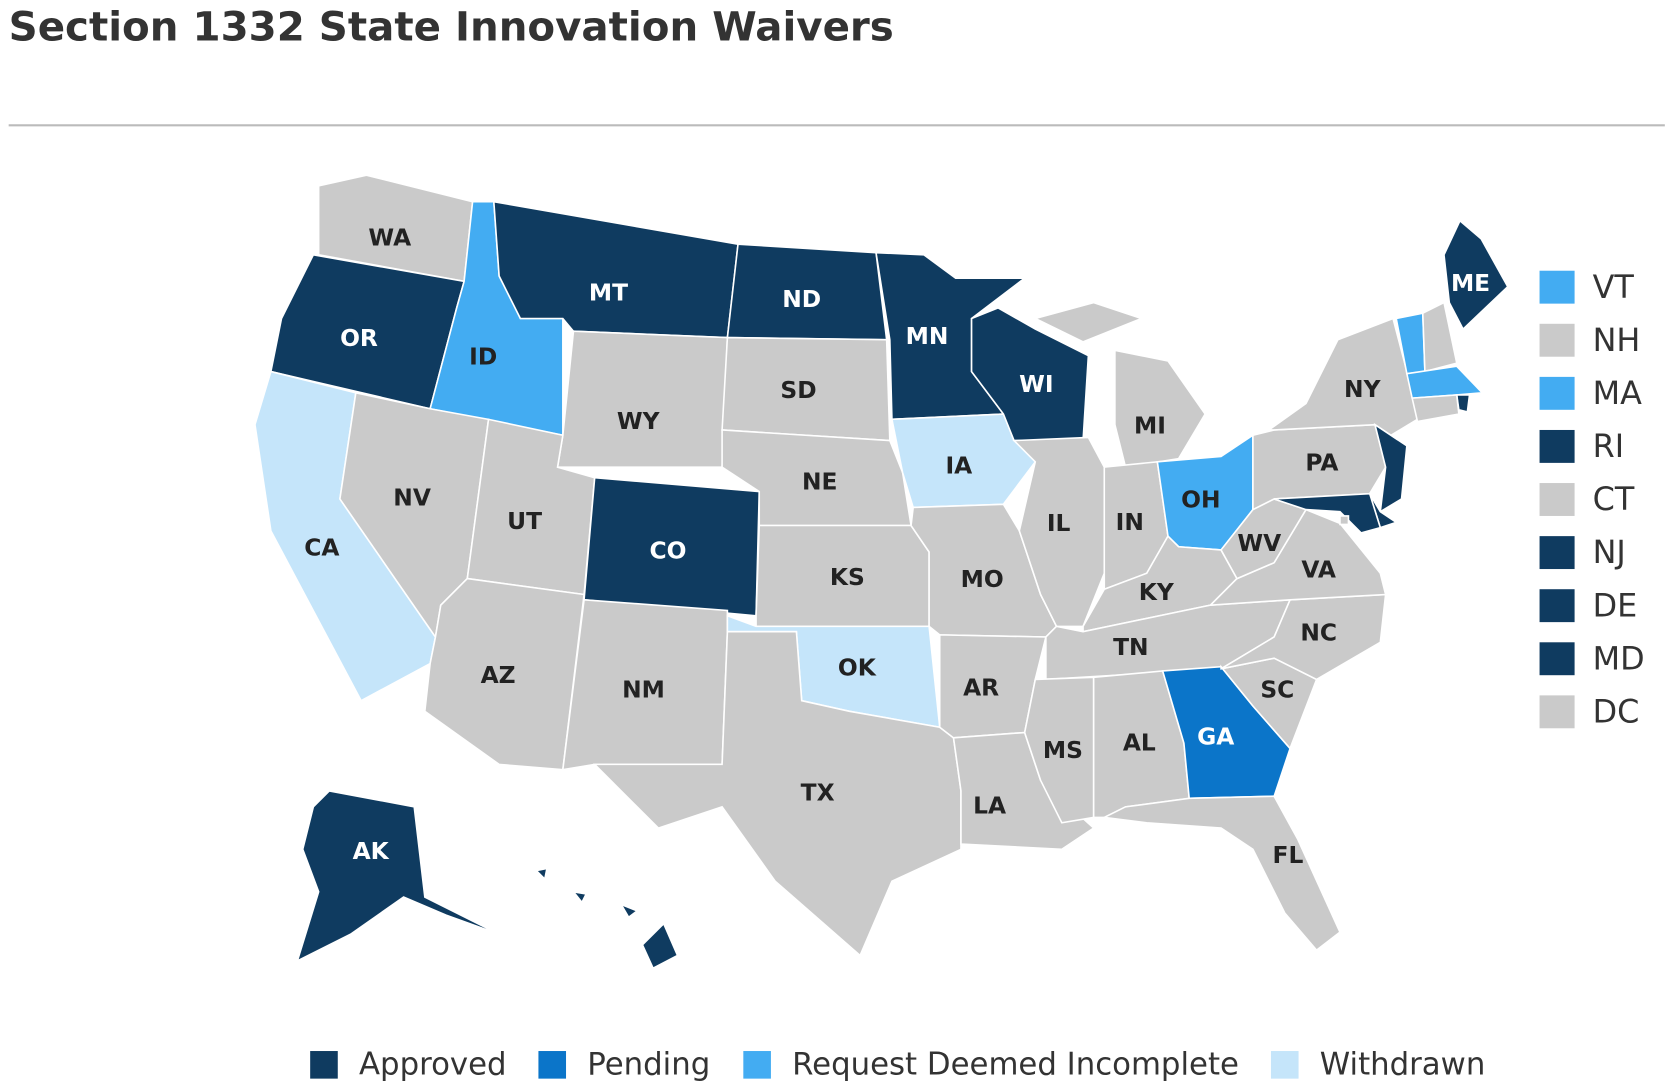  I want to click on state-label: AZ, so click(498, 675).